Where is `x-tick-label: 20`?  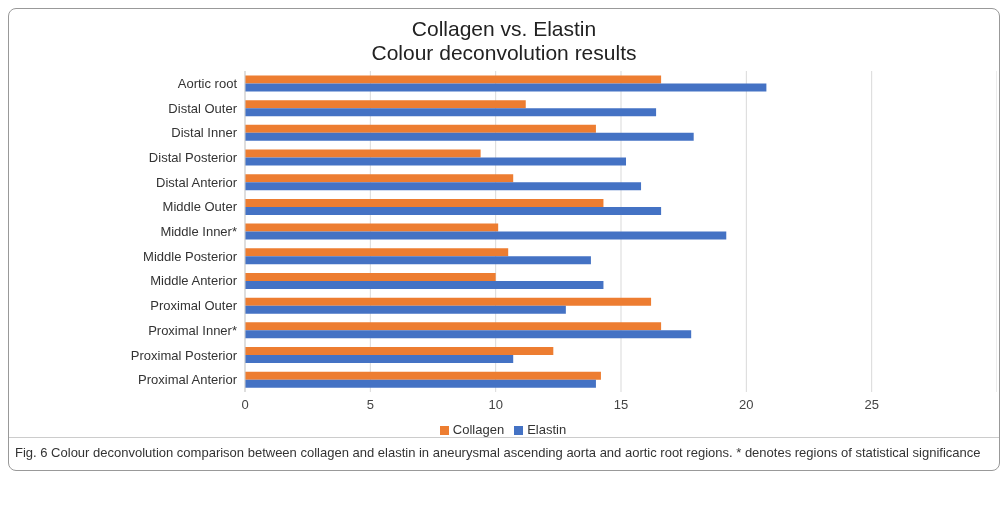
x-tick-label: 20 is located at coordinates (746, 405).